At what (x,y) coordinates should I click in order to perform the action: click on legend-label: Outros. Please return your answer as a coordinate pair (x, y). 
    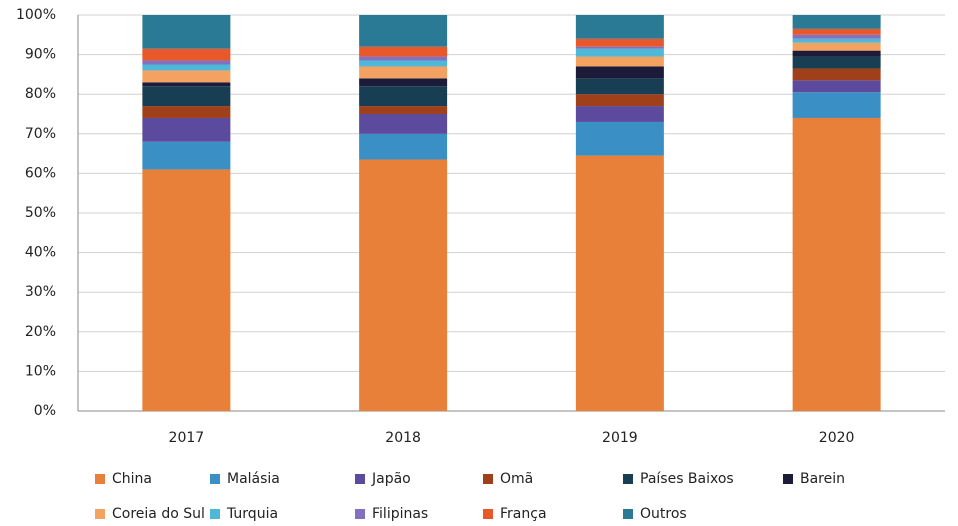
    Looking at the image, I should click on (663, 514).